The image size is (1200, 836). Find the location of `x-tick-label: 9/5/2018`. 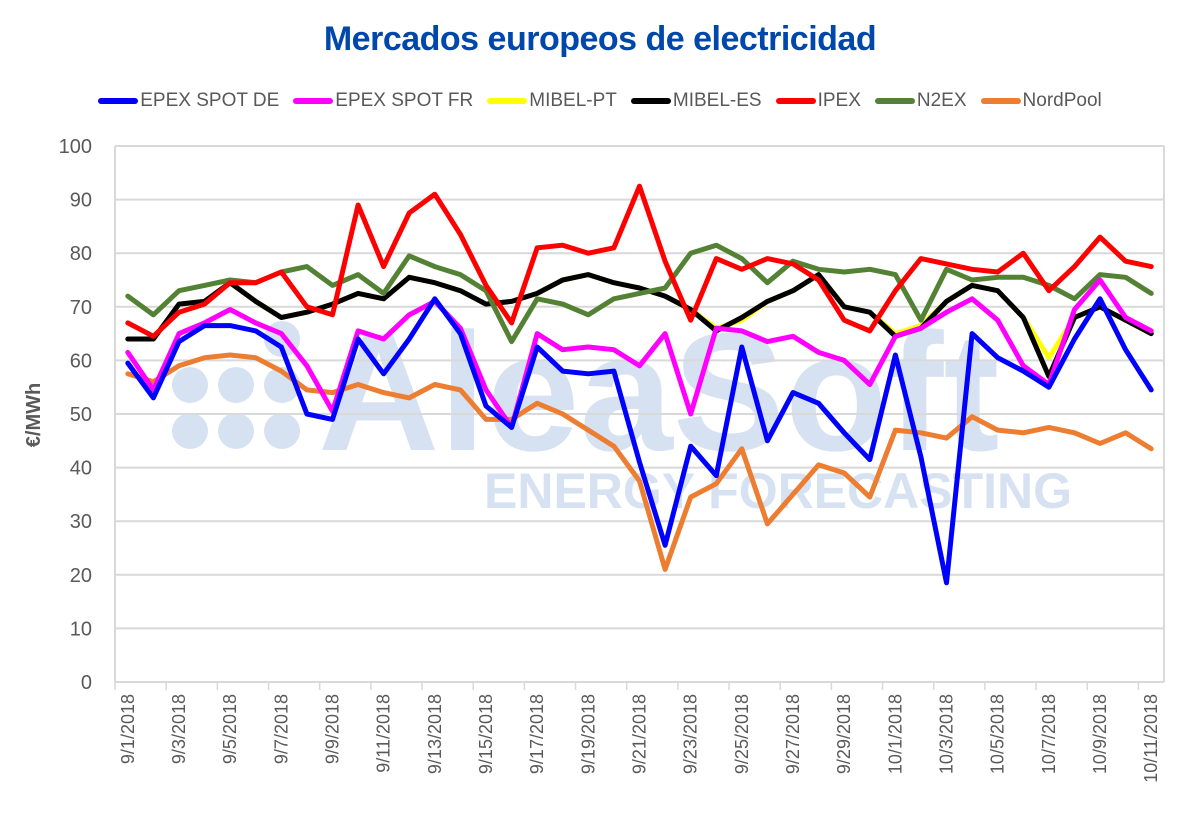

x-tick-label: 9/5/2018 is located at coordinates (230, 729).